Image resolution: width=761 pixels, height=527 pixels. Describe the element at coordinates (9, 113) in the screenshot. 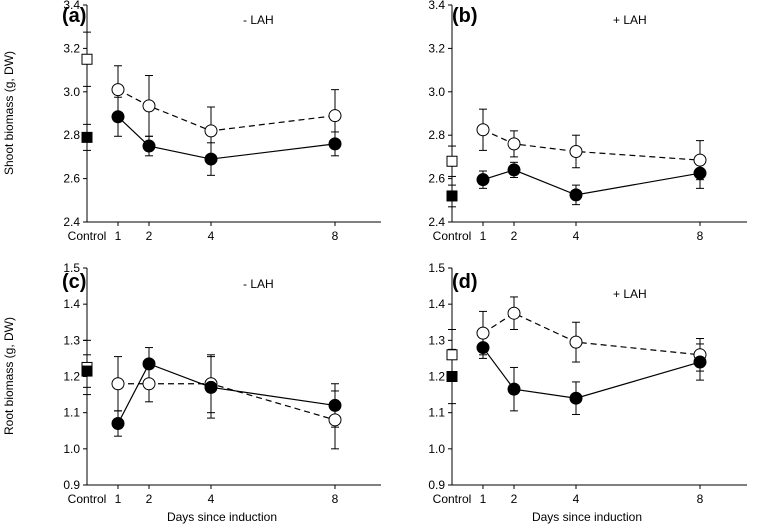

I see `y-axis-label: Shoot biomass (g, DW)` at that location.